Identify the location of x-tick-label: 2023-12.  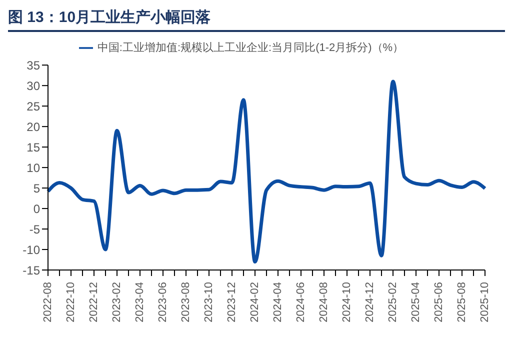
(232, 302).